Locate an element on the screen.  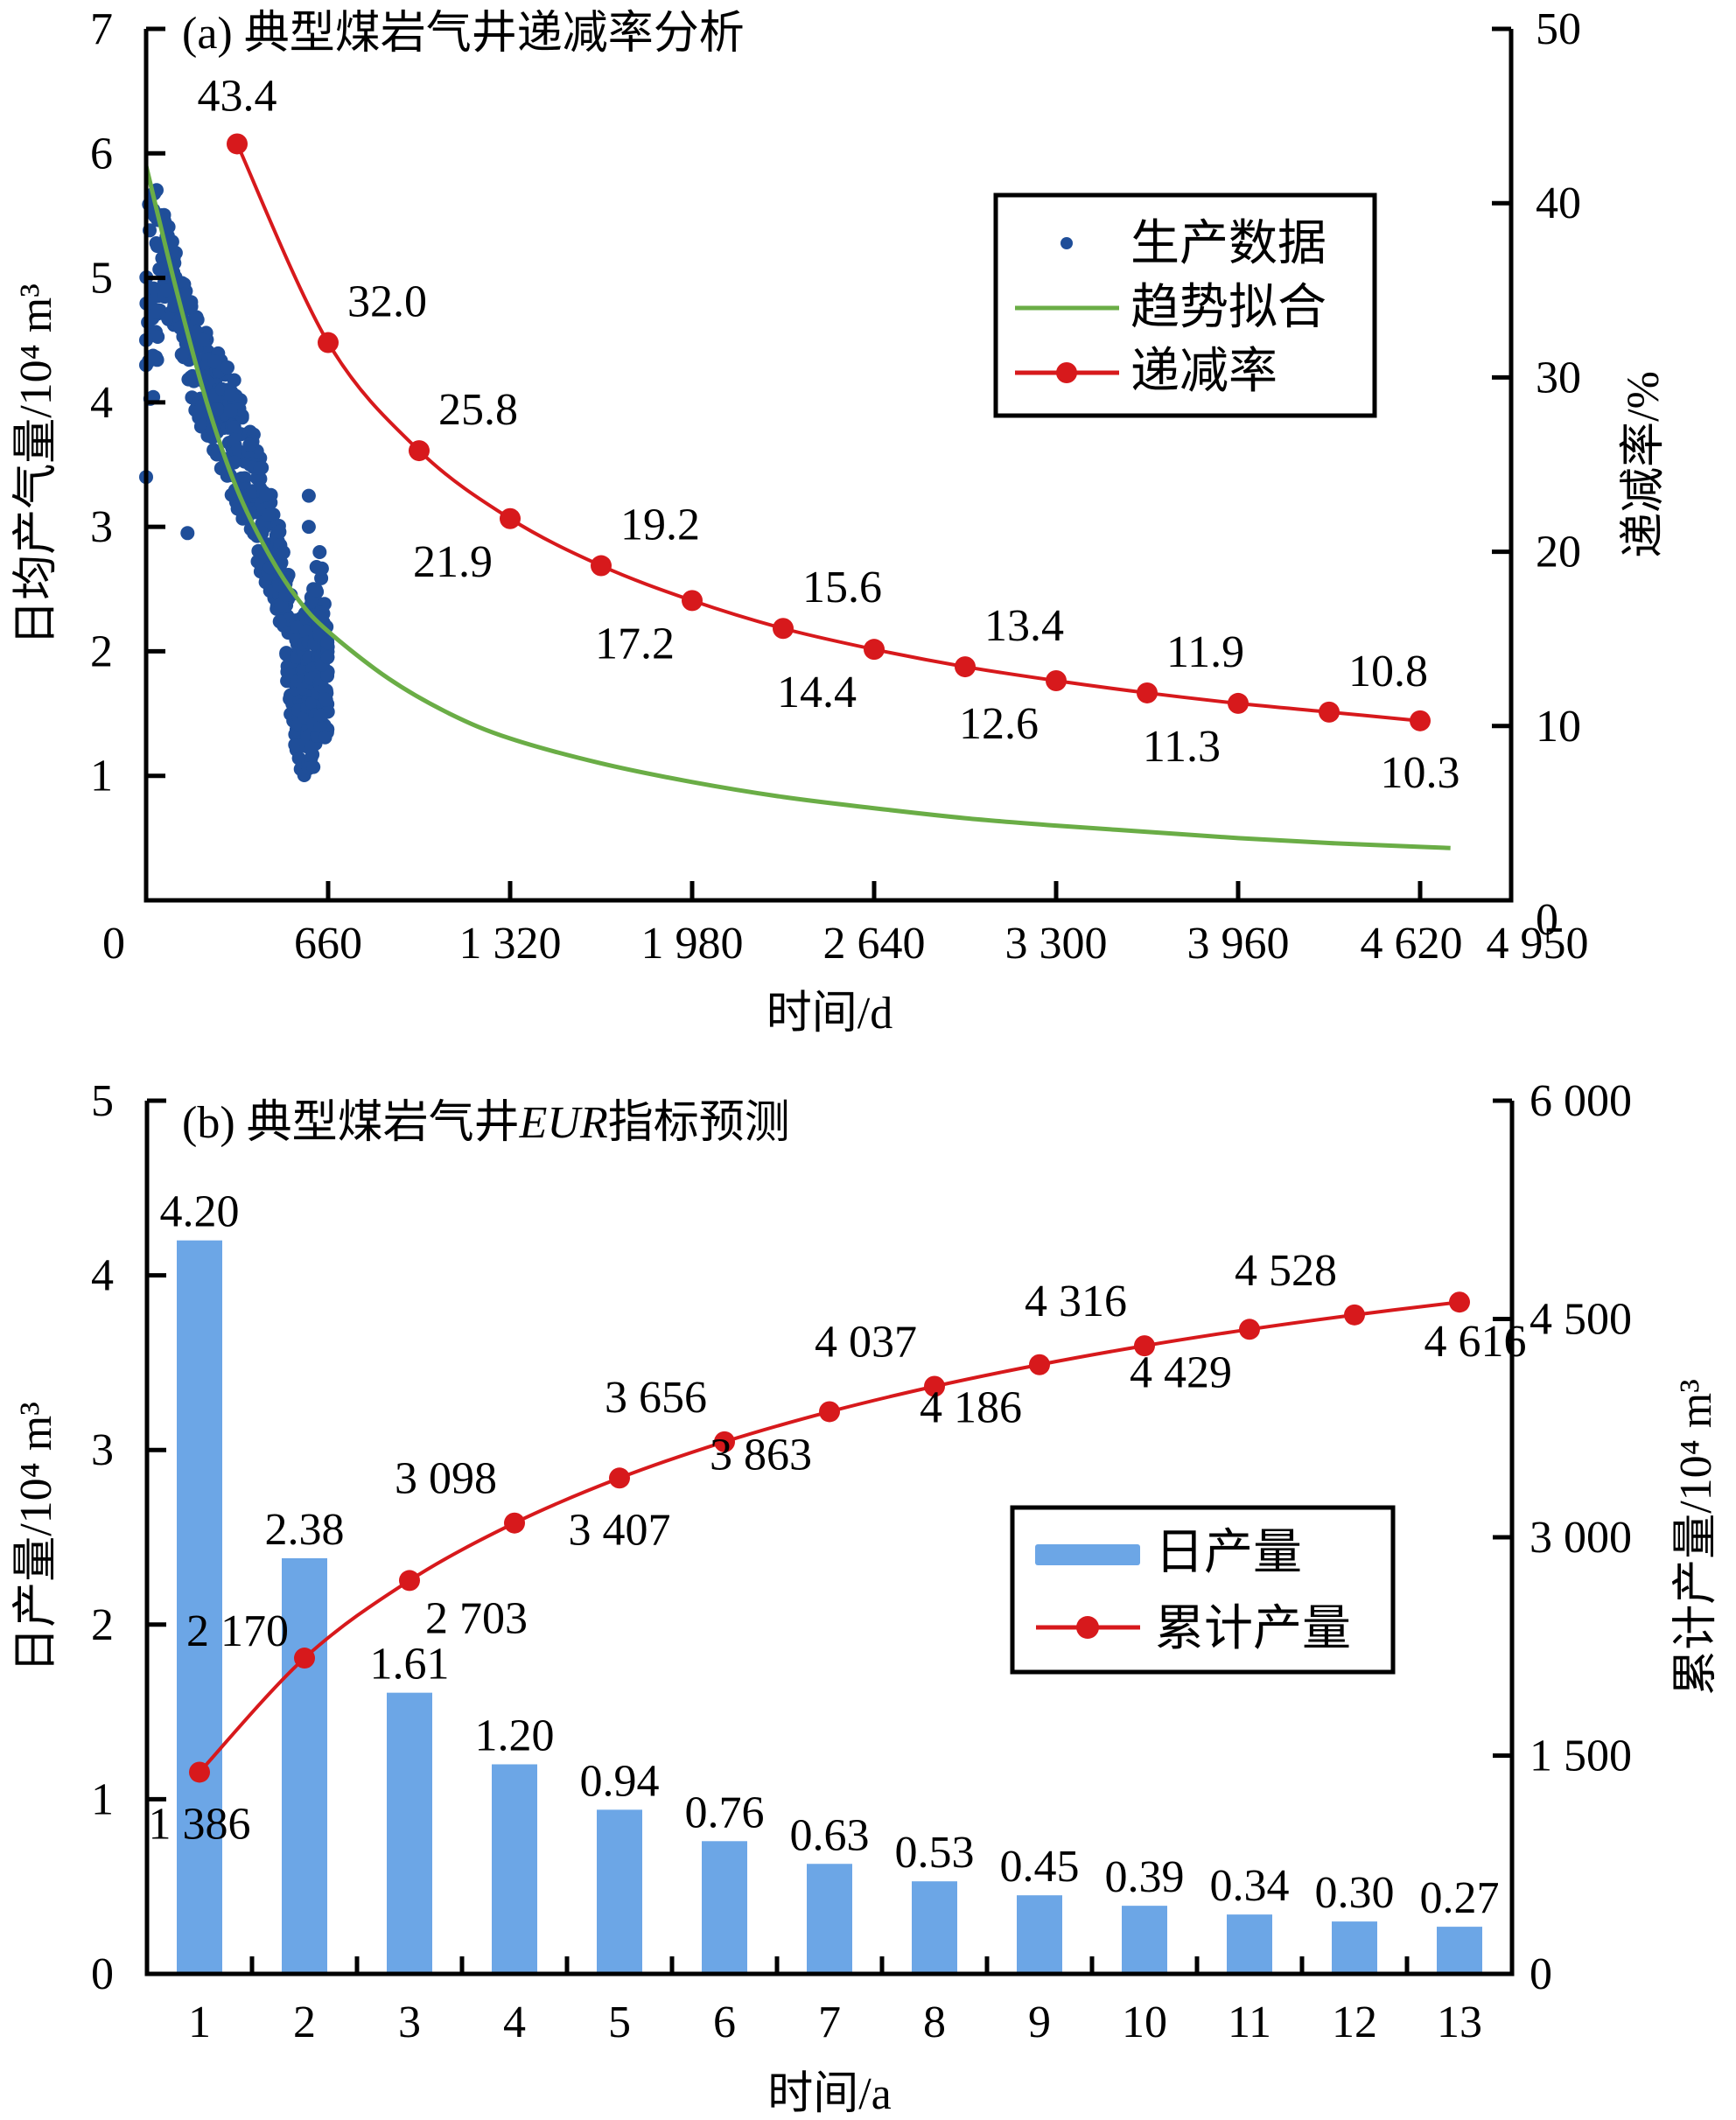
cumulative-production-data-label: 4 429 is located at coordinates (1181, 1372).